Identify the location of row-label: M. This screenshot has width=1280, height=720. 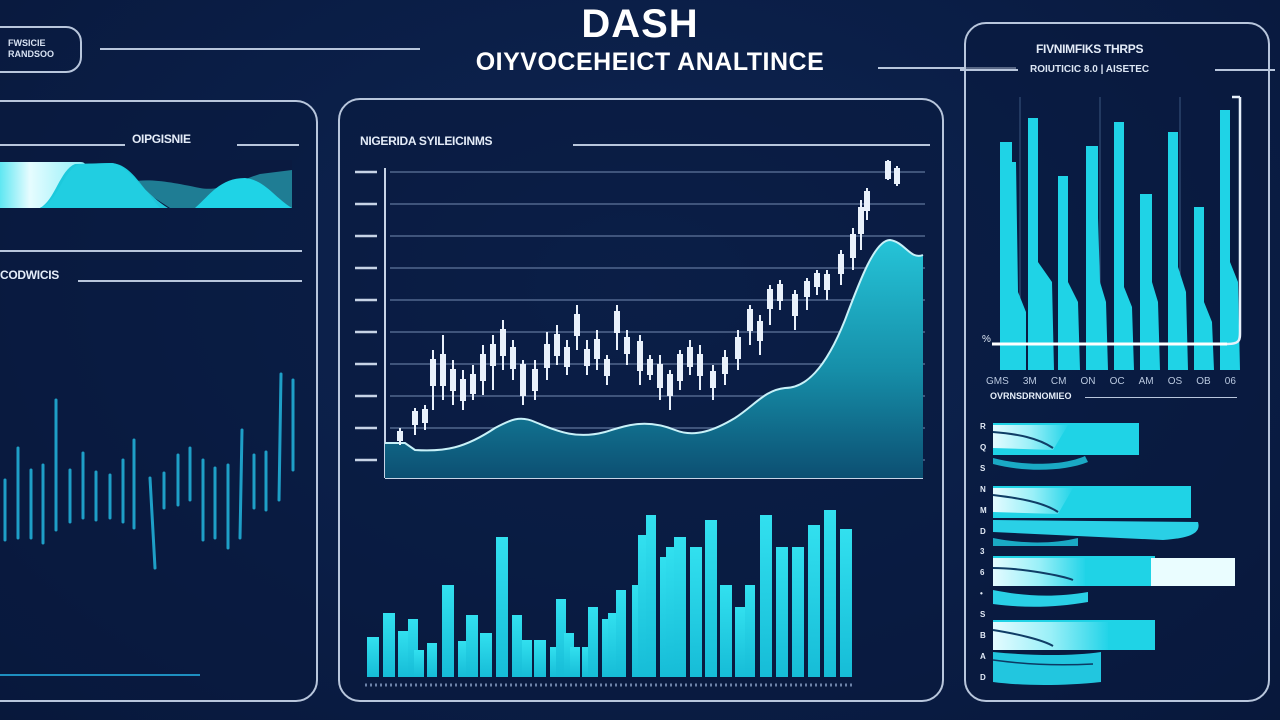
(983, 510).